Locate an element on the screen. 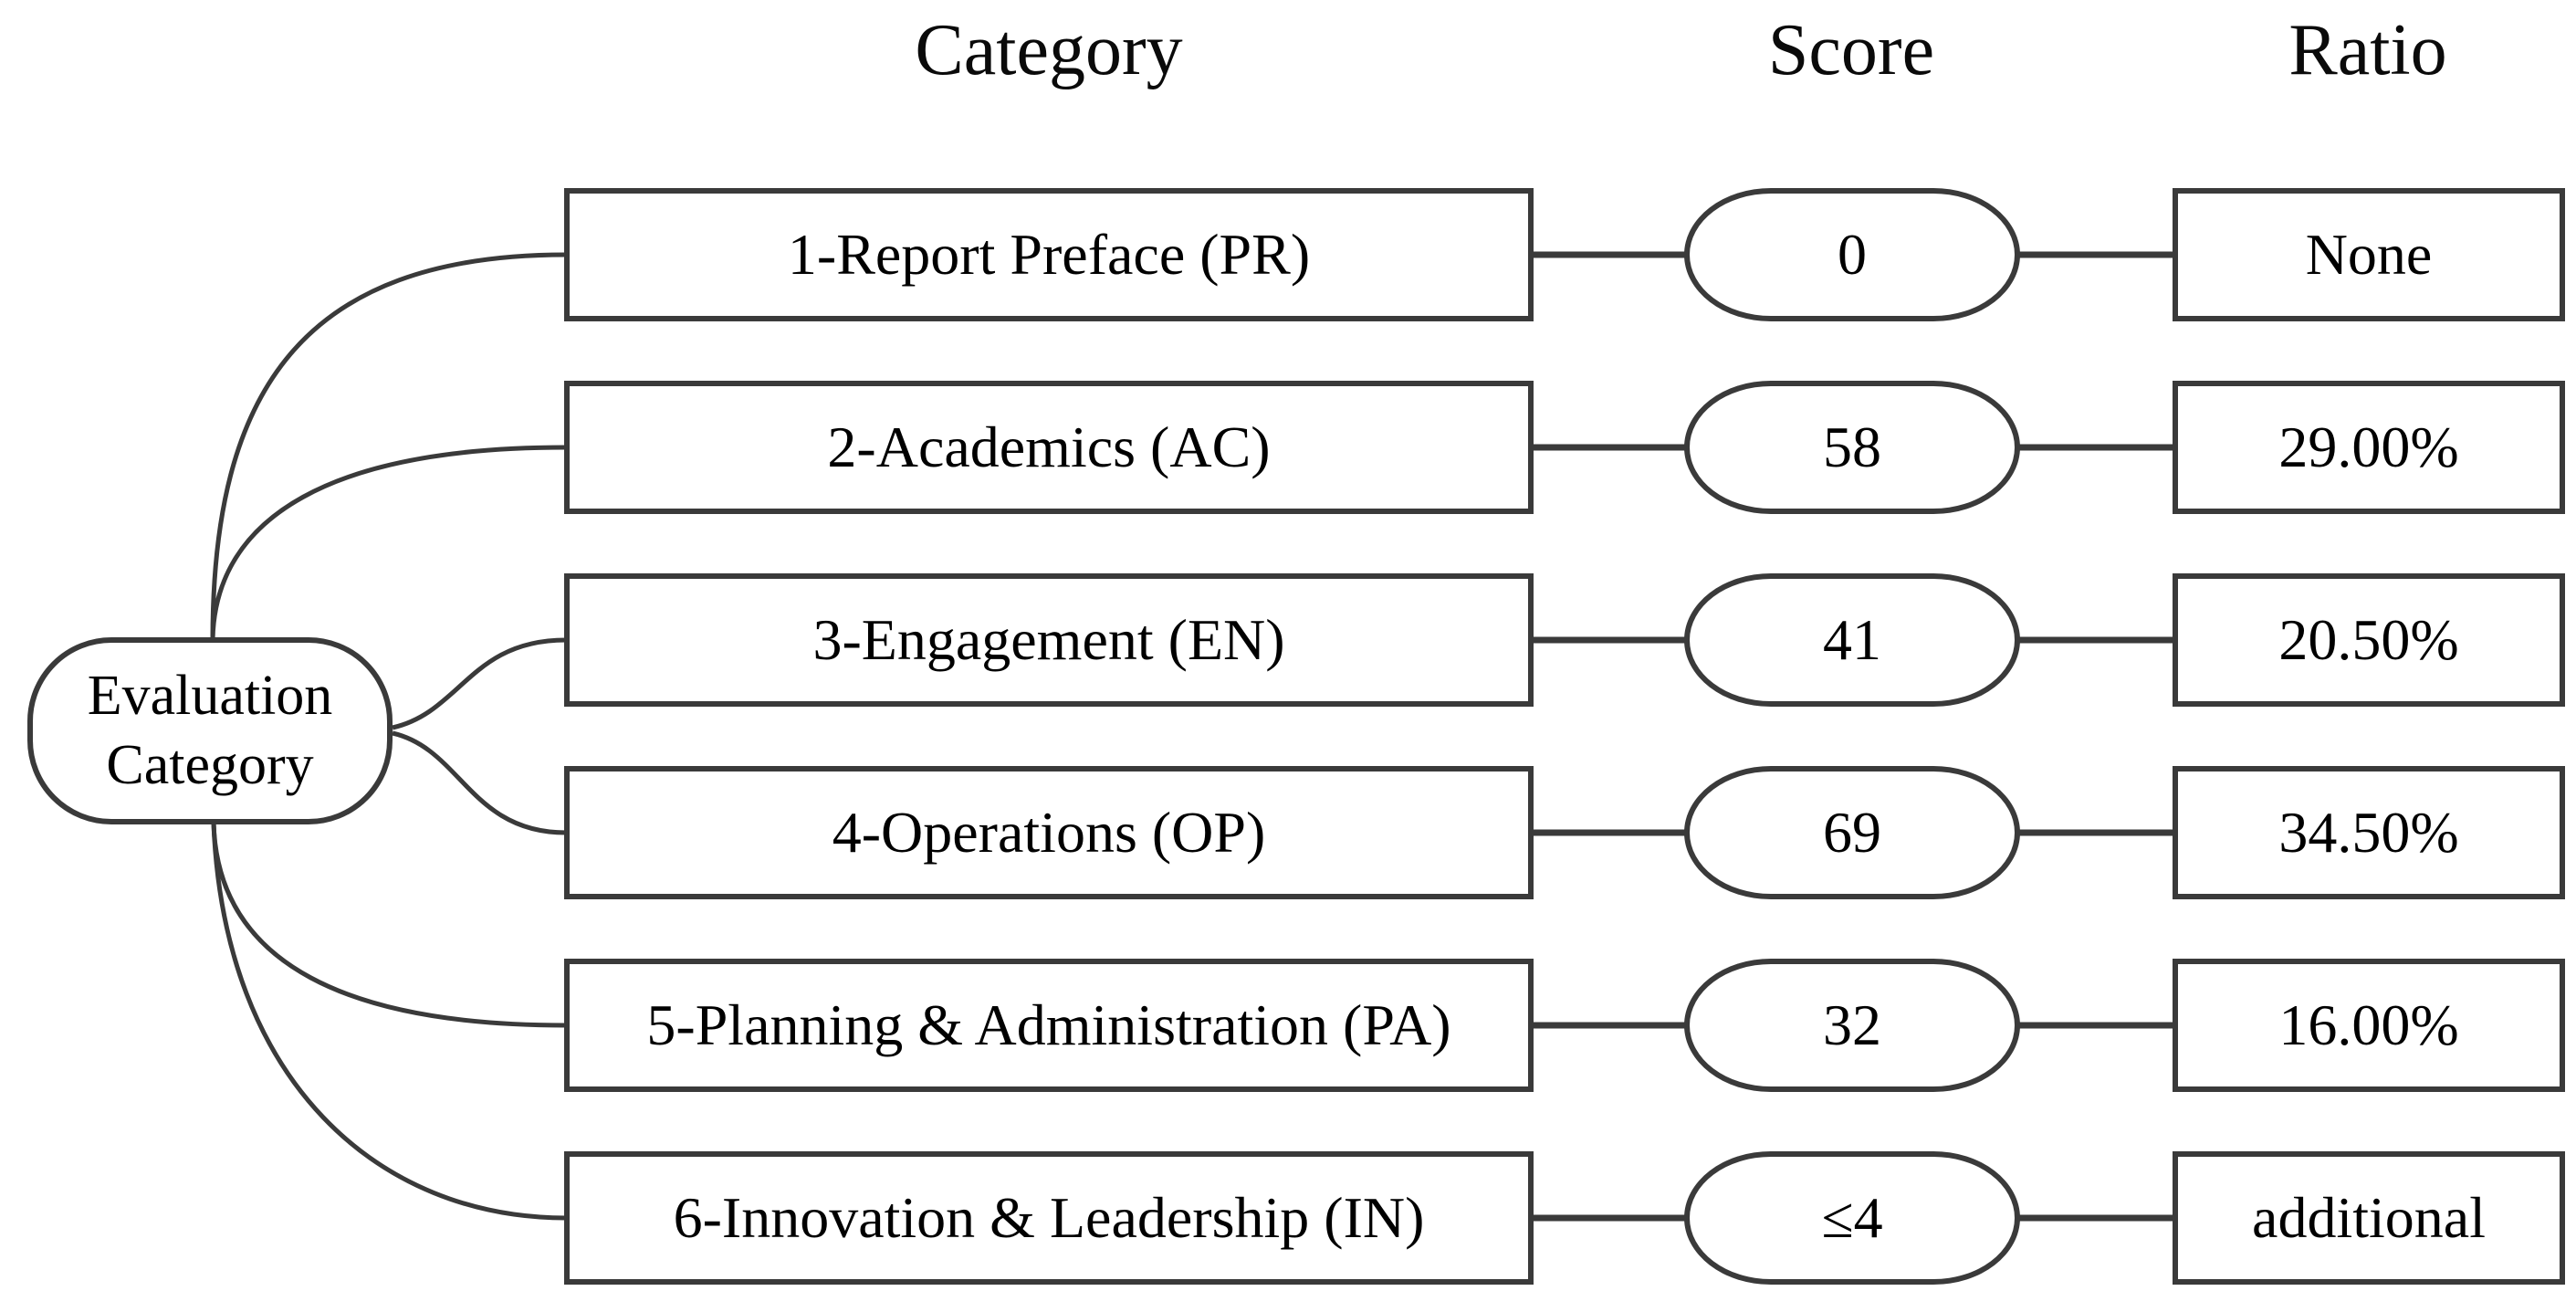 This screenshot has height=1312, width=2576. column-header-category: Category is located at coordinates (1049, 49).